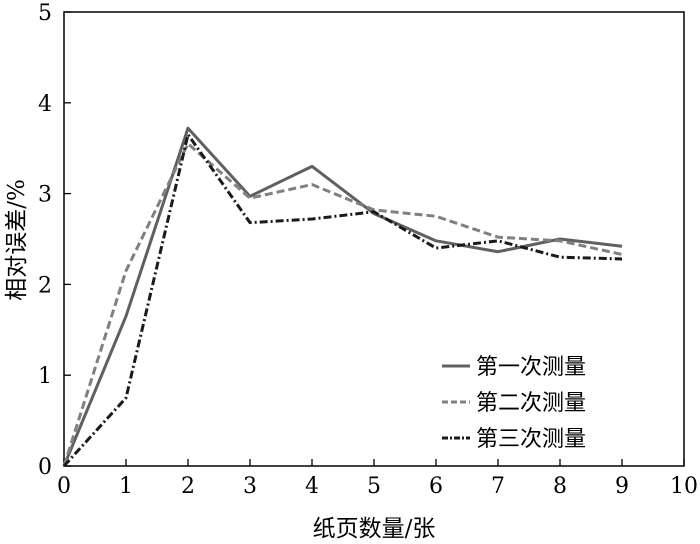 The image size is (700, 544). I want to click on y-tick-label: 5, so click(45, 13).